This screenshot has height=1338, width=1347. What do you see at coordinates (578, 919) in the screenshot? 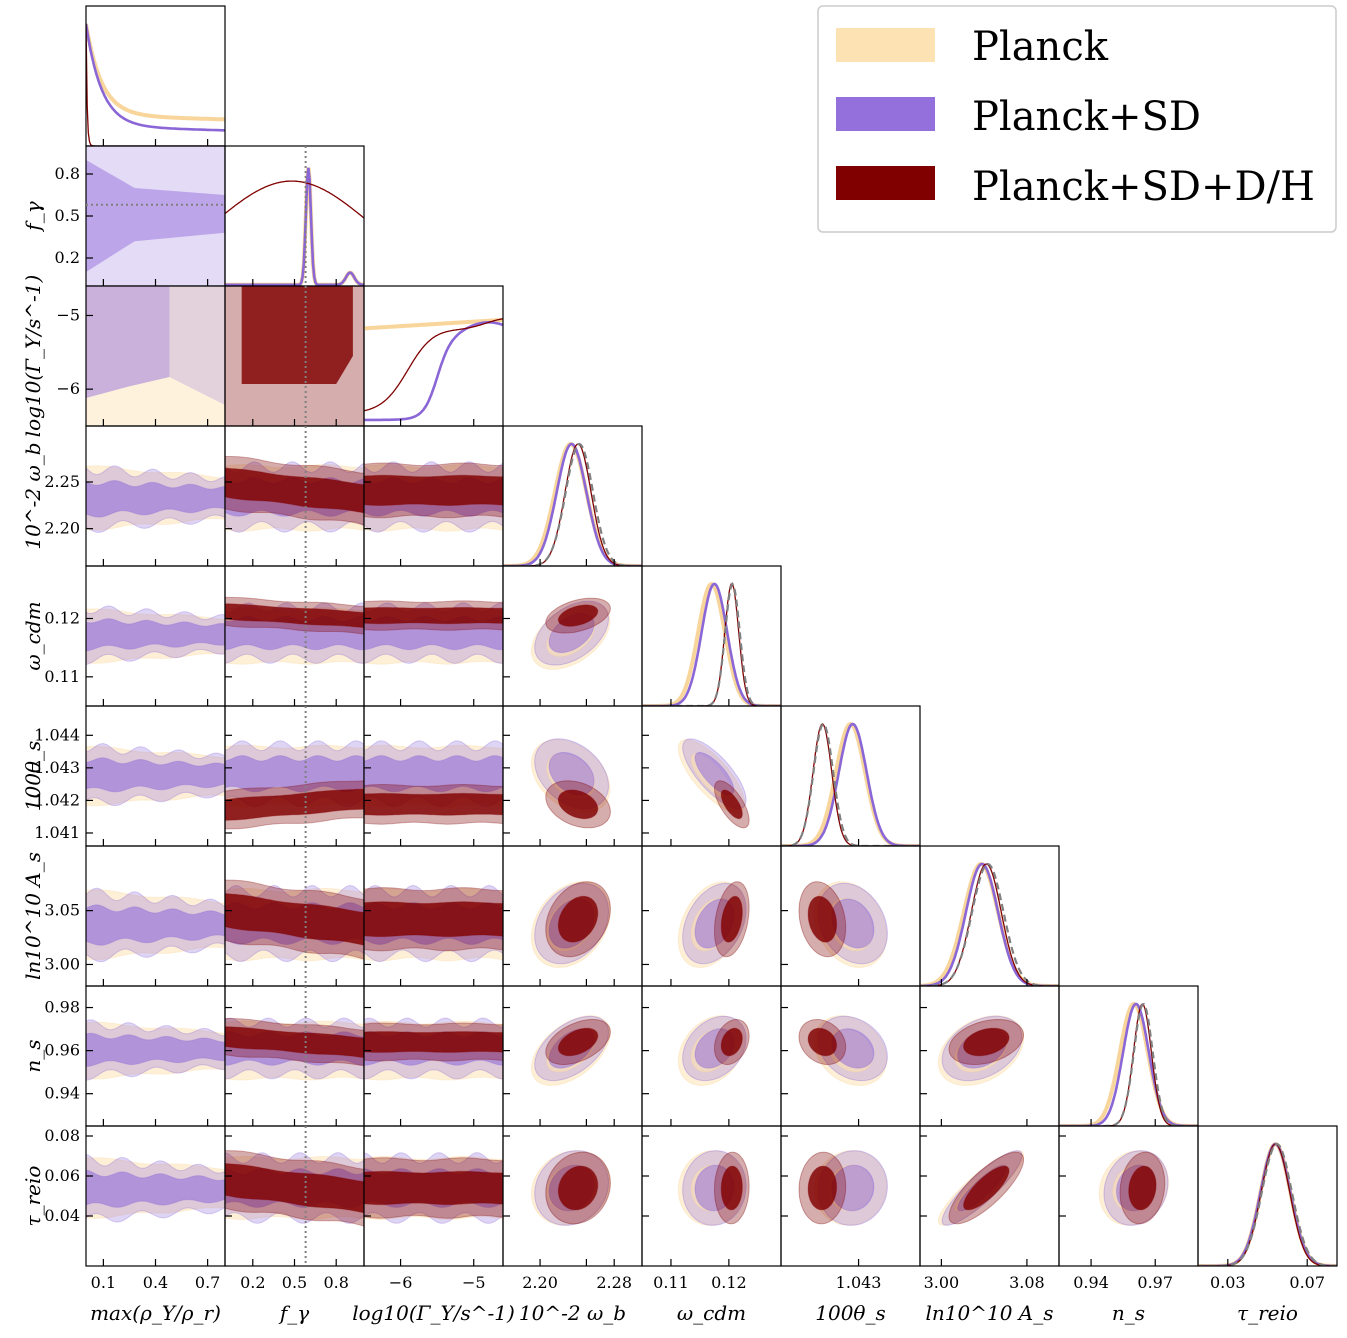
I see `contour-ln_As-omega_b-s2-l1` at bounding box center [578, 919].